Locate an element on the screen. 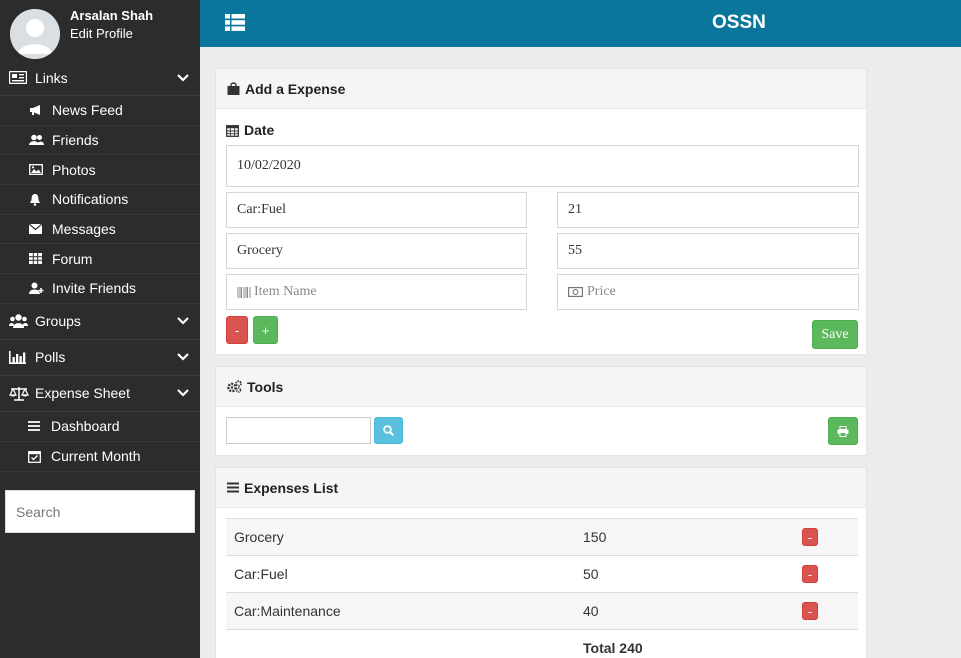 The height and width of the screenshot is (658, 961). sidebar-item-news-feed: News Feed is located at coordinates (100, 111).